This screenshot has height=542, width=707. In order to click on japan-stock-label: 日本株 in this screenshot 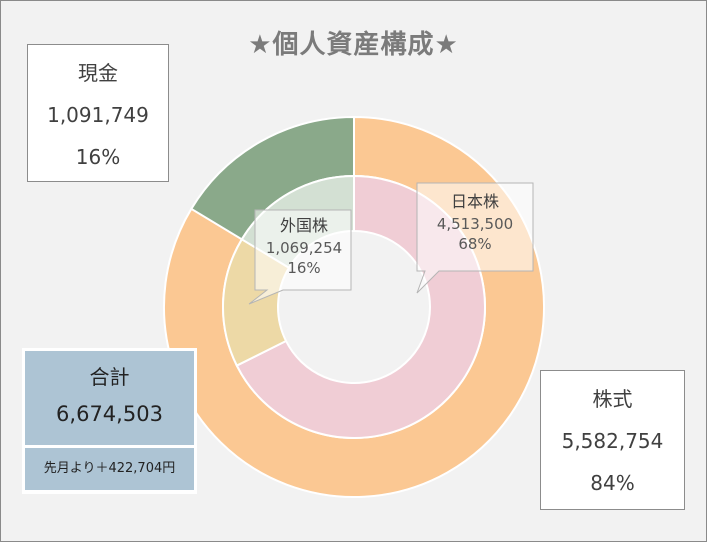, I will do `click(474, 201)`.